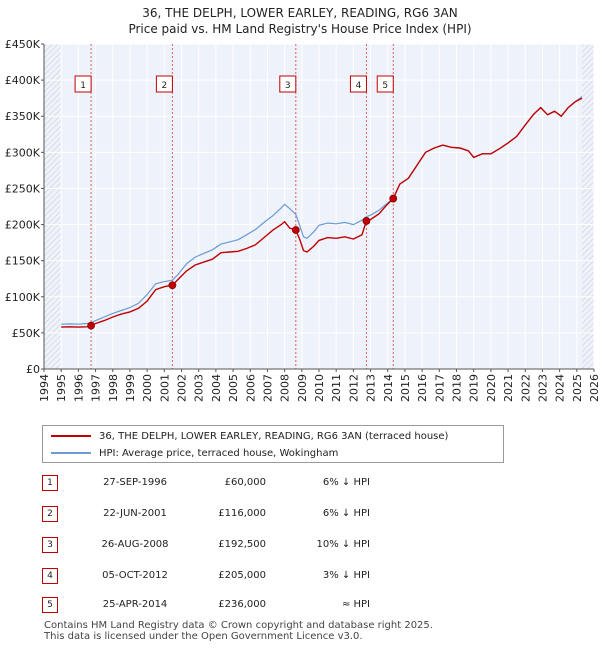  I want to click on y-tick-label: £400K, so click(23, 80).